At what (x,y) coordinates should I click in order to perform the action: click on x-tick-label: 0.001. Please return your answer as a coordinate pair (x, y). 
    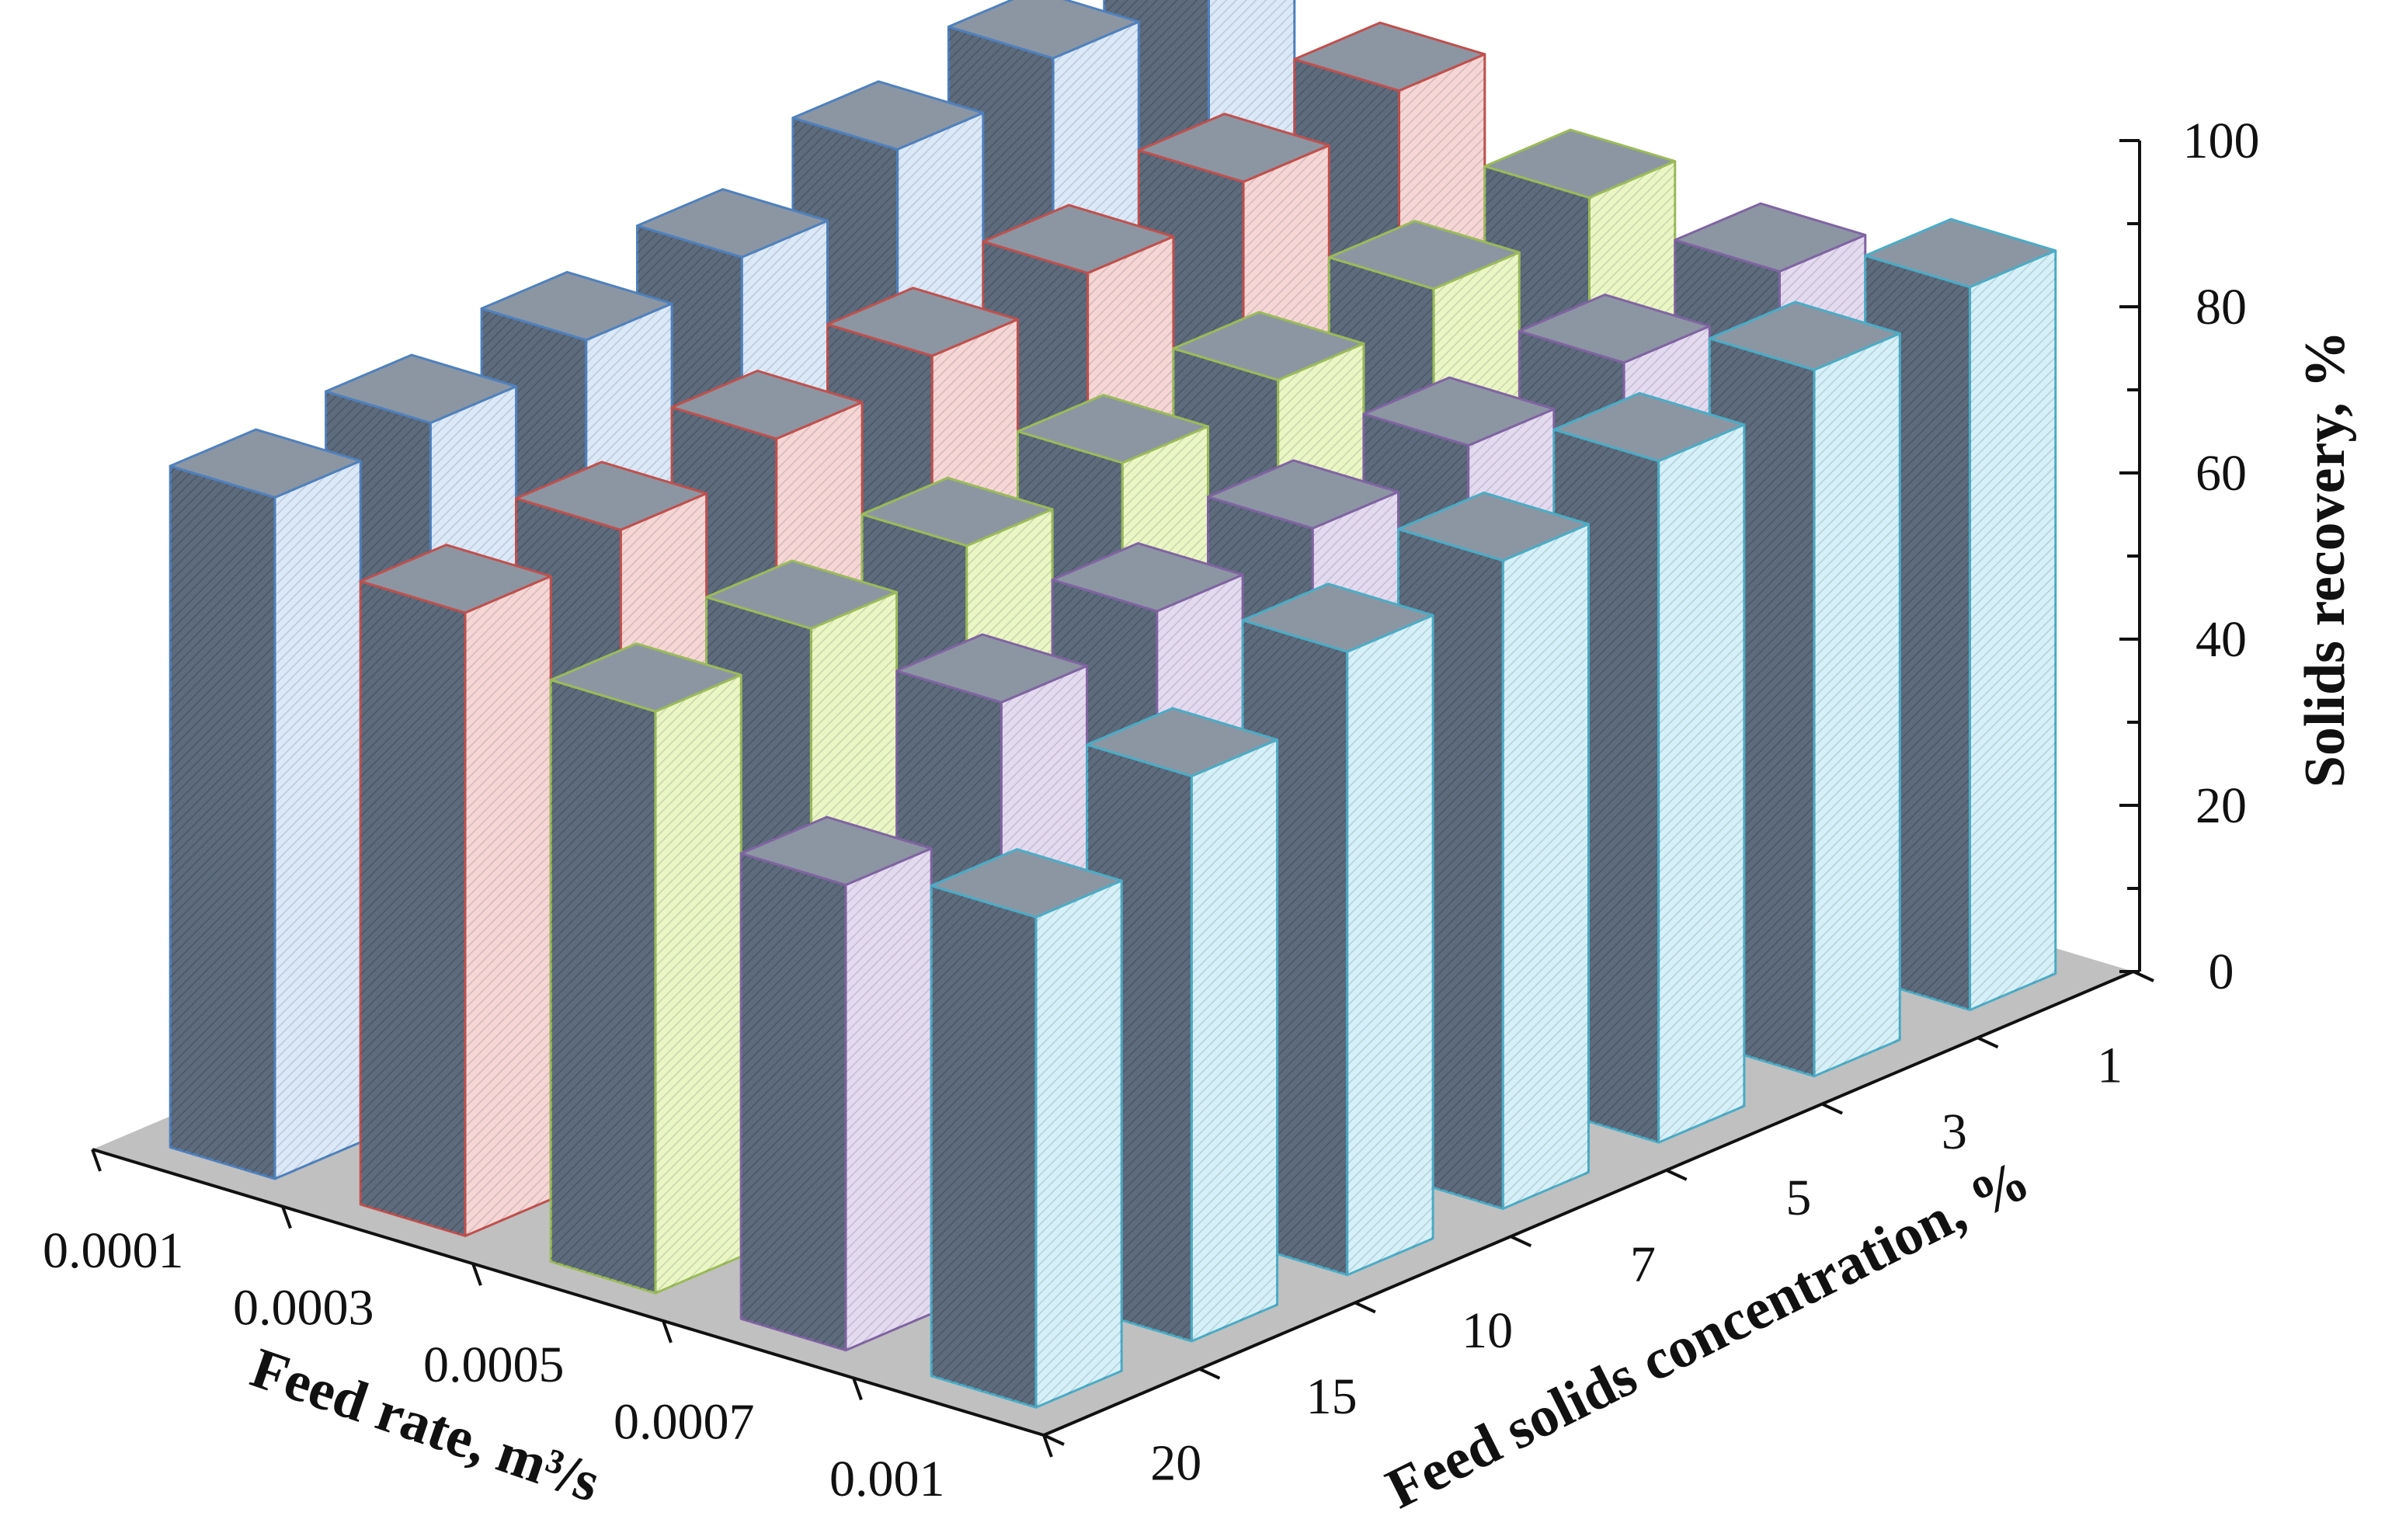
    Looking at the image, I should click on (887, 1479).